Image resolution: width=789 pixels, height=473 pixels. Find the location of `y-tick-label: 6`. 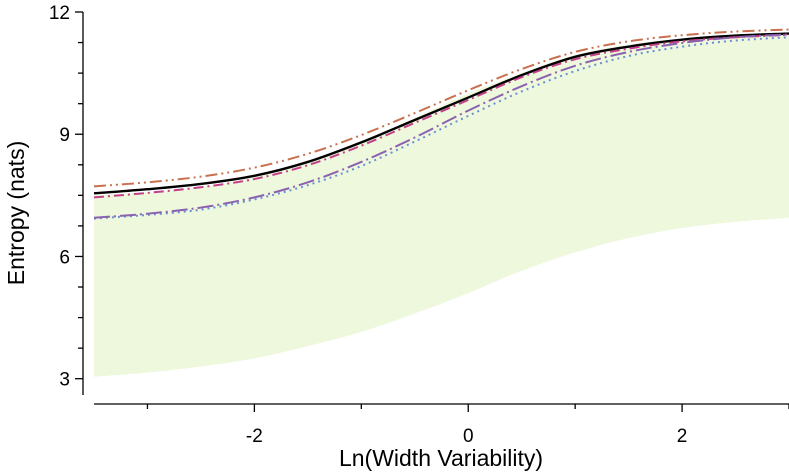

y-tick-label: 6 is located at coordinates (64, 257).